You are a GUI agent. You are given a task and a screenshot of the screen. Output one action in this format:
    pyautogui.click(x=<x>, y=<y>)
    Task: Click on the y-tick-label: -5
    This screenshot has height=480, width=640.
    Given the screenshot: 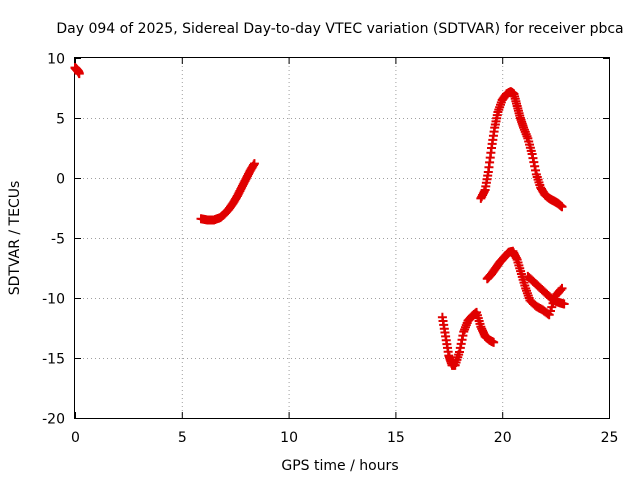 What is the action you would take?
    pyautogui.click(x=58, y=240)
    